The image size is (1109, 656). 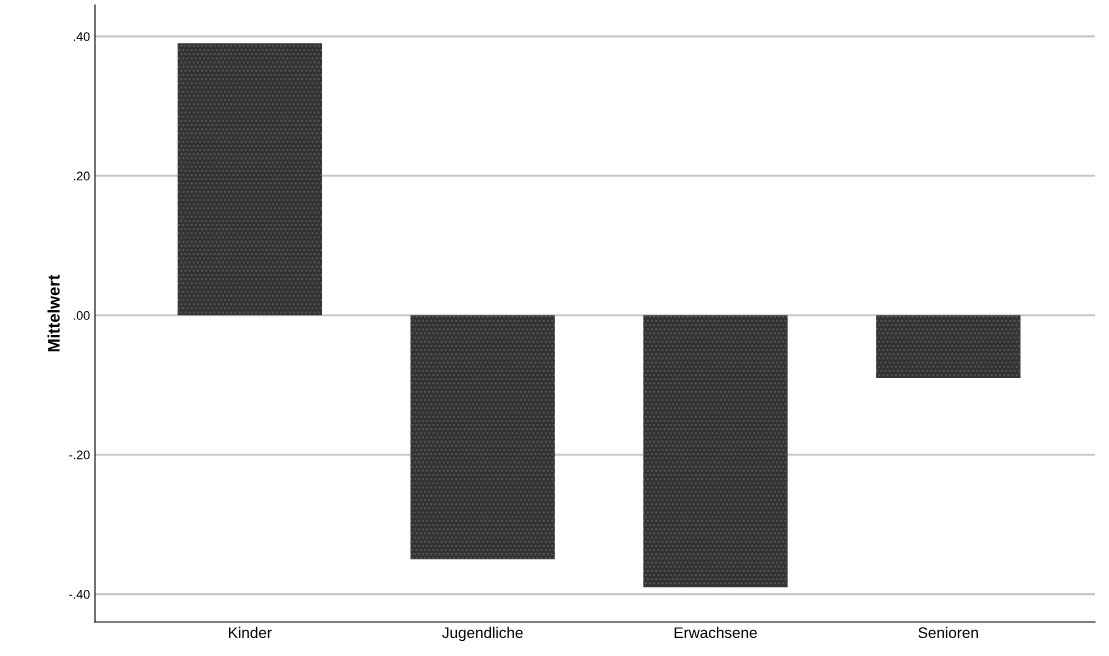 What do you see at coordinates (79, 455) in the screenshot?
I see `y-tick-label: -.20` at bounding box center [79, 455].